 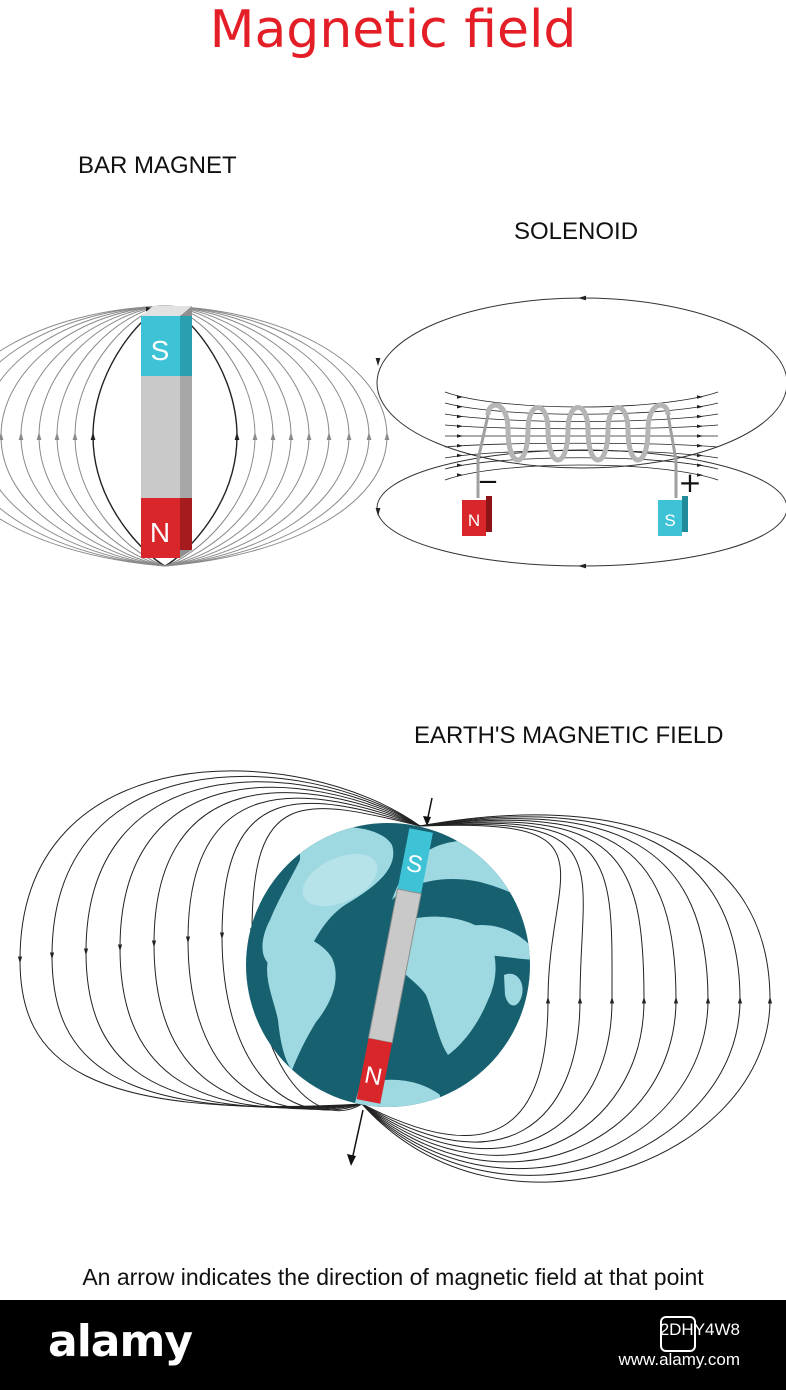 I want to click on bar-magnet-field-lines, so click(x=195, y=436).